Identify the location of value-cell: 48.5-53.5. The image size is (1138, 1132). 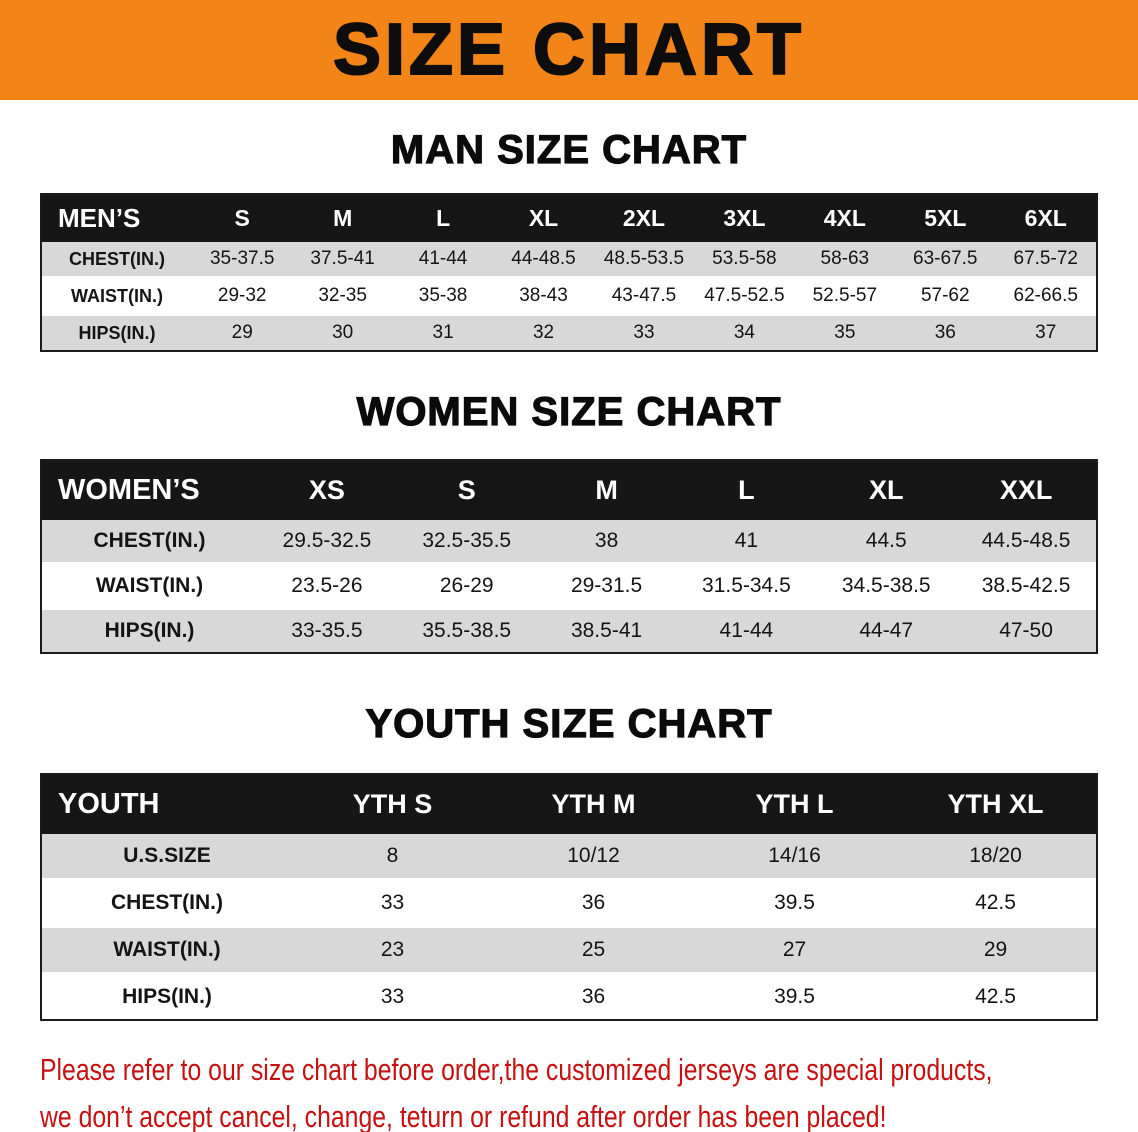
(644, 260).